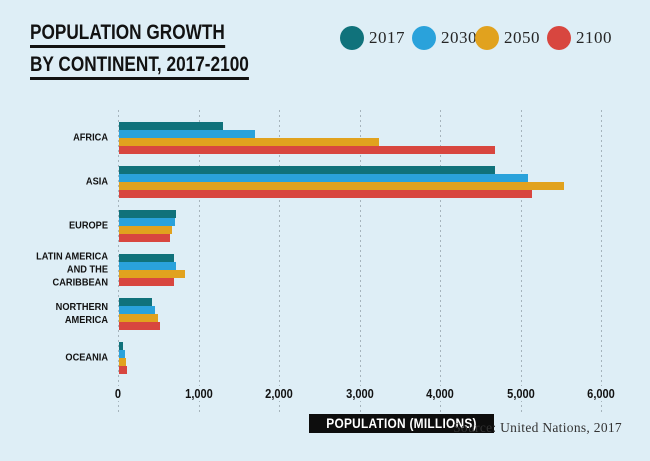 The width and height of the screenshot is (650, 461). What do you see at coordinates (137, 310) in the screenshot?
I see `bar-northern-america-2030` at bounding box center [137, 310].